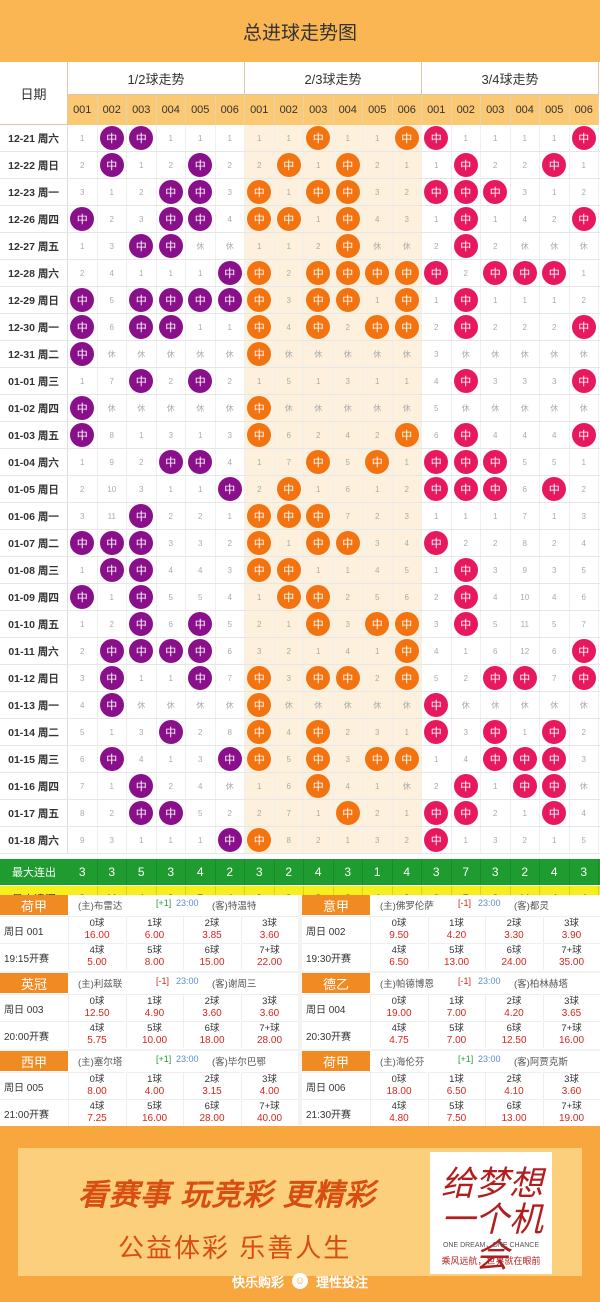  Describe the element at coordinates (496, 435) in the screenshot. I see `trend-cell: 4` at that location.